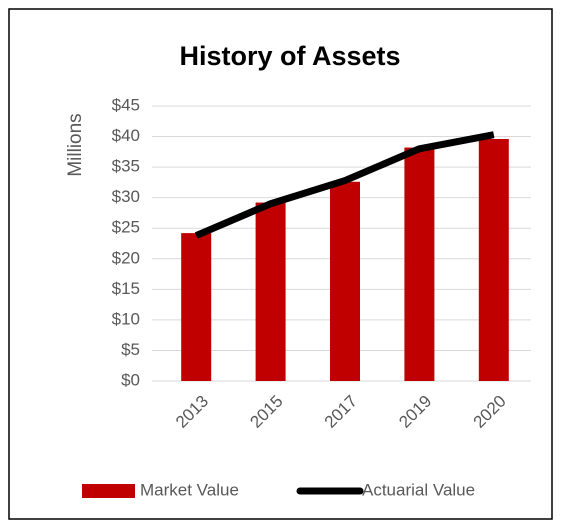 The width and height of the screenshot is (563, 525). I want to click on legend-label: Market Value, so click(189, 489).